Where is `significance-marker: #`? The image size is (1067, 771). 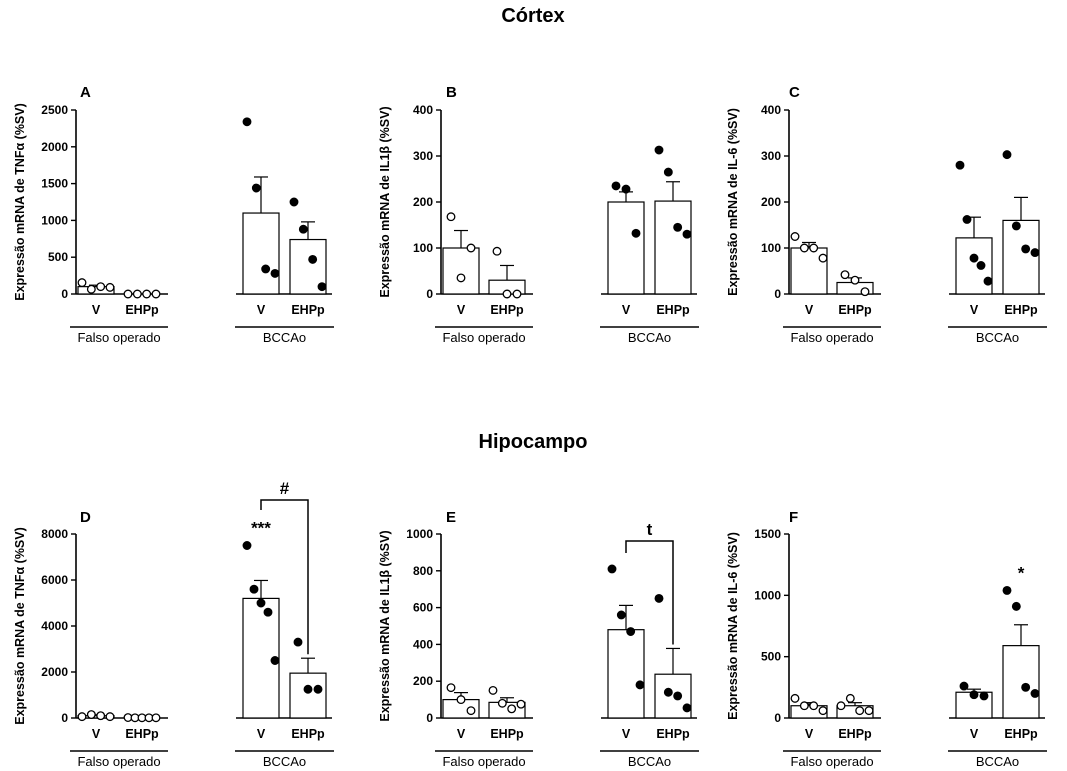 significance-marker: # is located at coordinates (285, 488).